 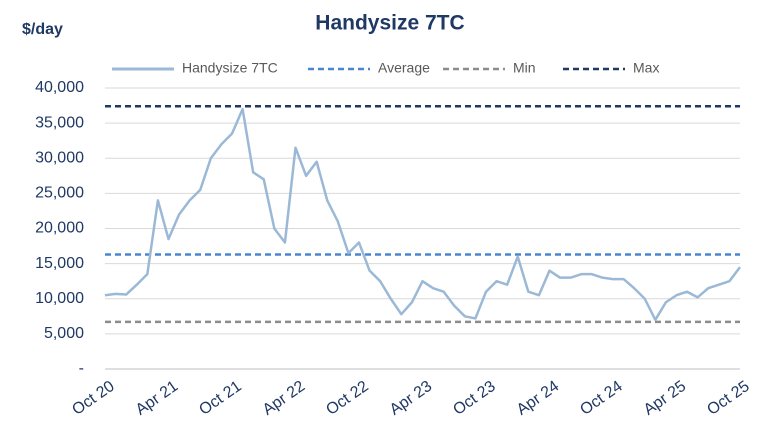 I want to click on y-axis-label: $/day, so click(x=42, y=29).